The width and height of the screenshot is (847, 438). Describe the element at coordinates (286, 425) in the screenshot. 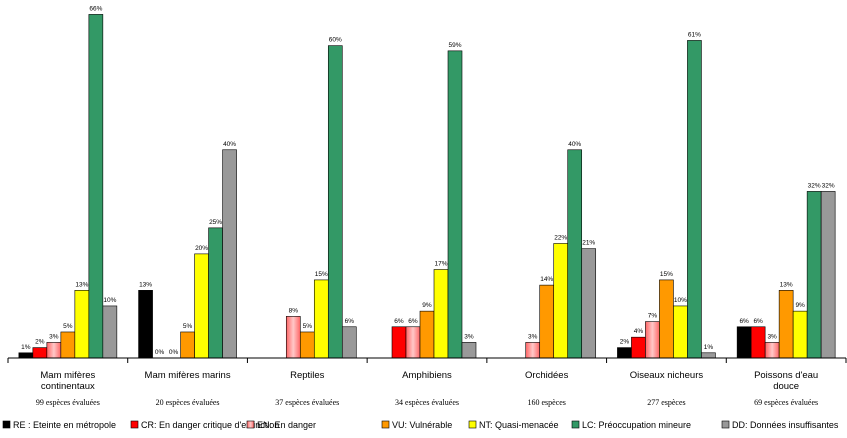

I see `legend-label-2: EN: En danger` at that location.